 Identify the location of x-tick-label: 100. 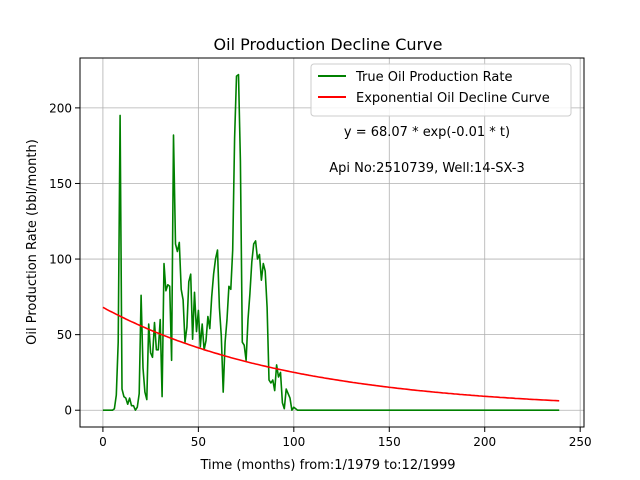
(293, 442).